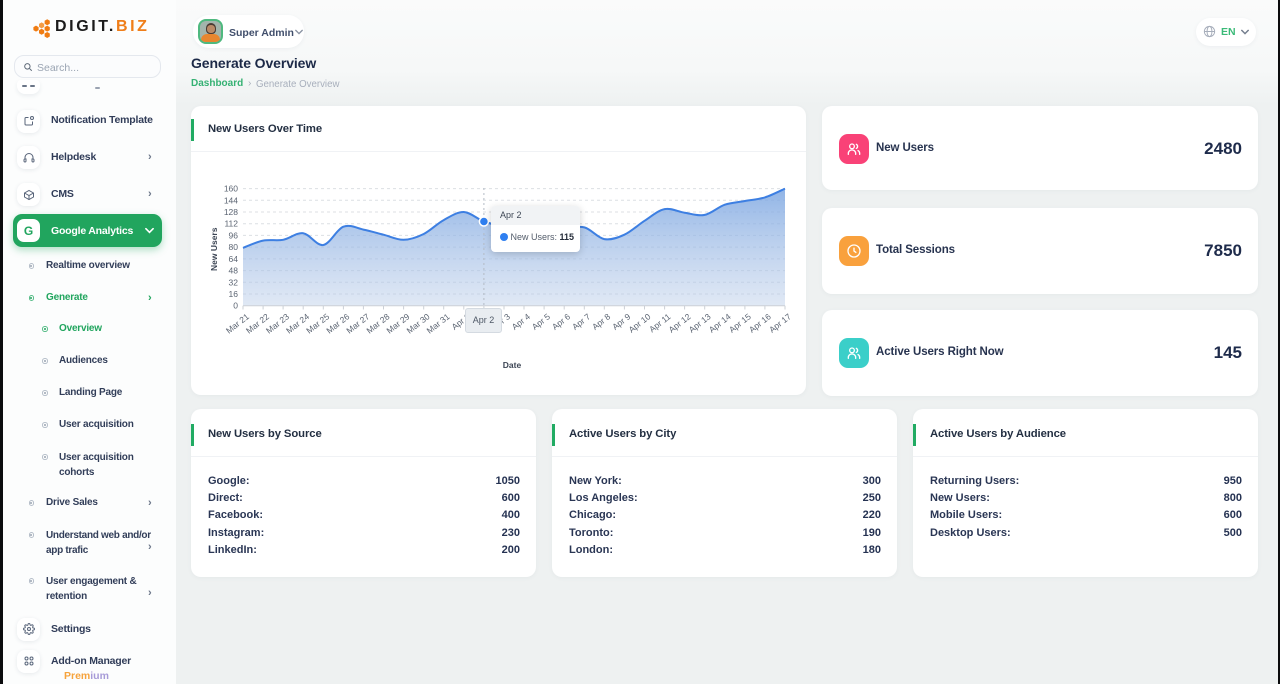 Image resolution: width=1280 pixels, height=684 pixels. What do you see at coordinates (231, 212) in the screenshot?
I see `svg-text: 128` at bounding box center [231, 212].